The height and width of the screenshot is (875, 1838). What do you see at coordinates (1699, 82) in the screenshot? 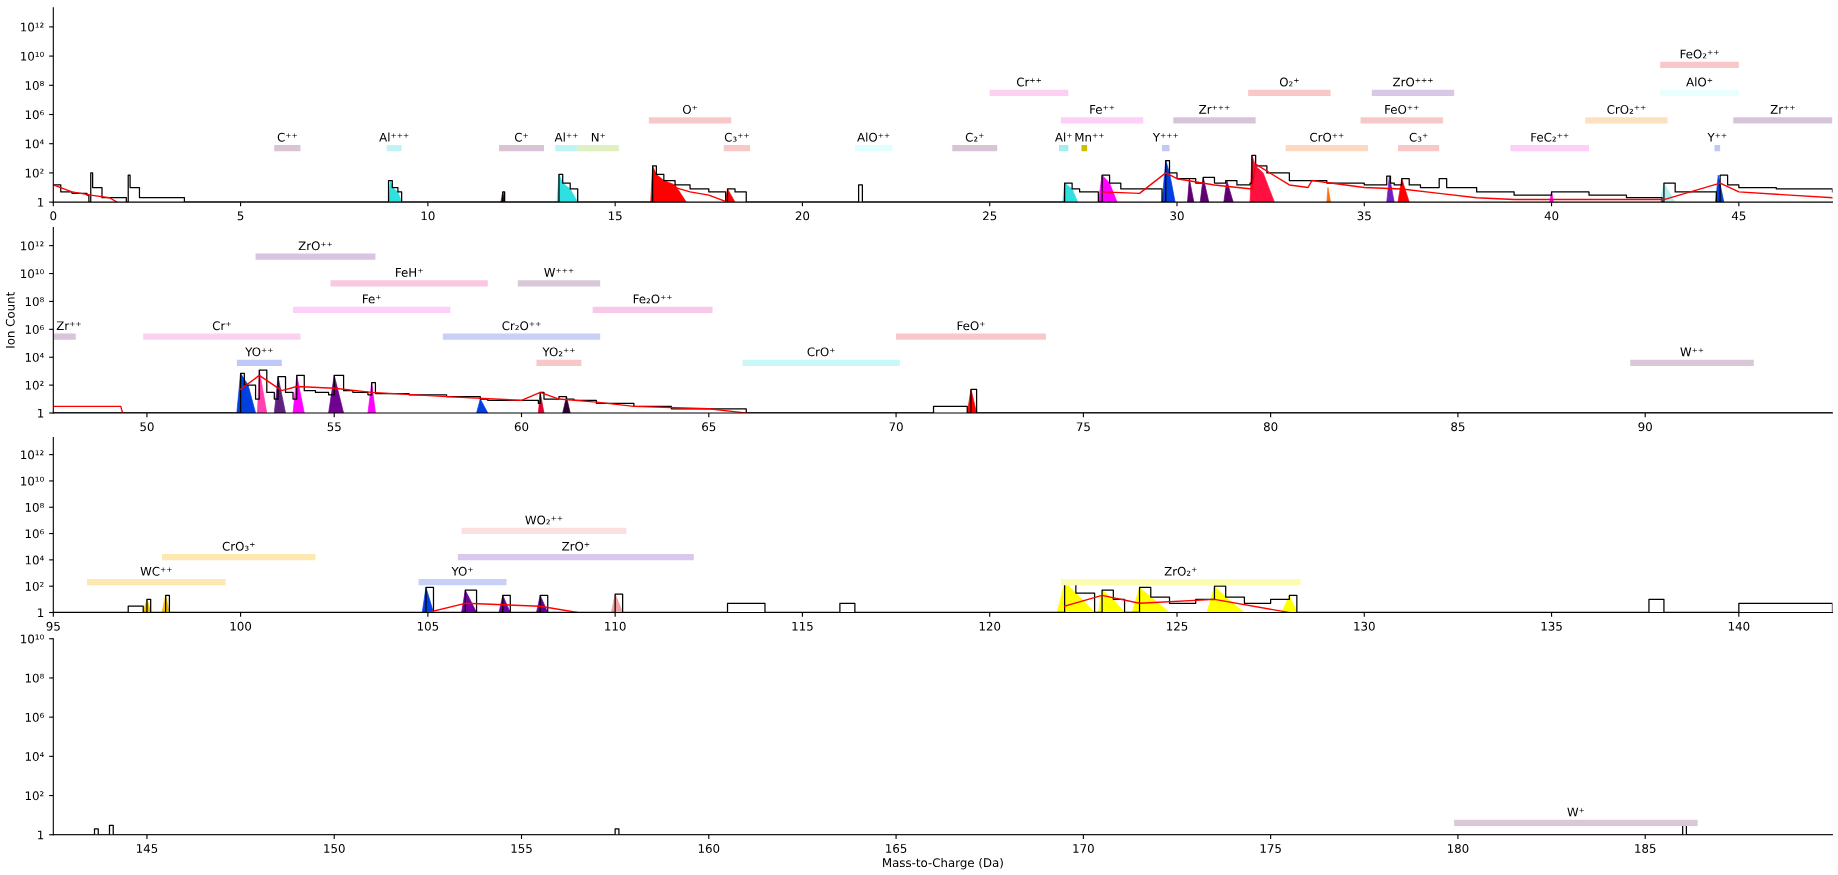
I see `series-label: AlO⁺` at bounding box center [1699, 82].